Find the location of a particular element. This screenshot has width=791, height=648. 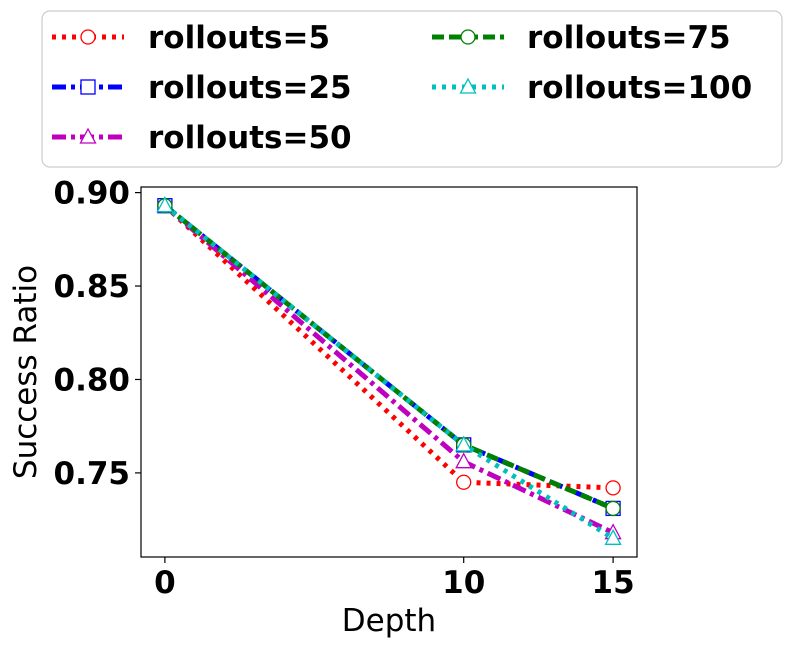

x-tick-label: 15 is located at coordinates (613, 583).